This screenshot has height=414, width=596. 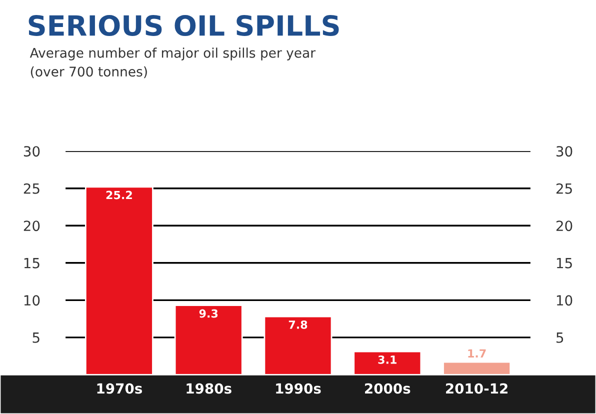 I want to click on y-tick-label: 25, so click(x=32, y=188).